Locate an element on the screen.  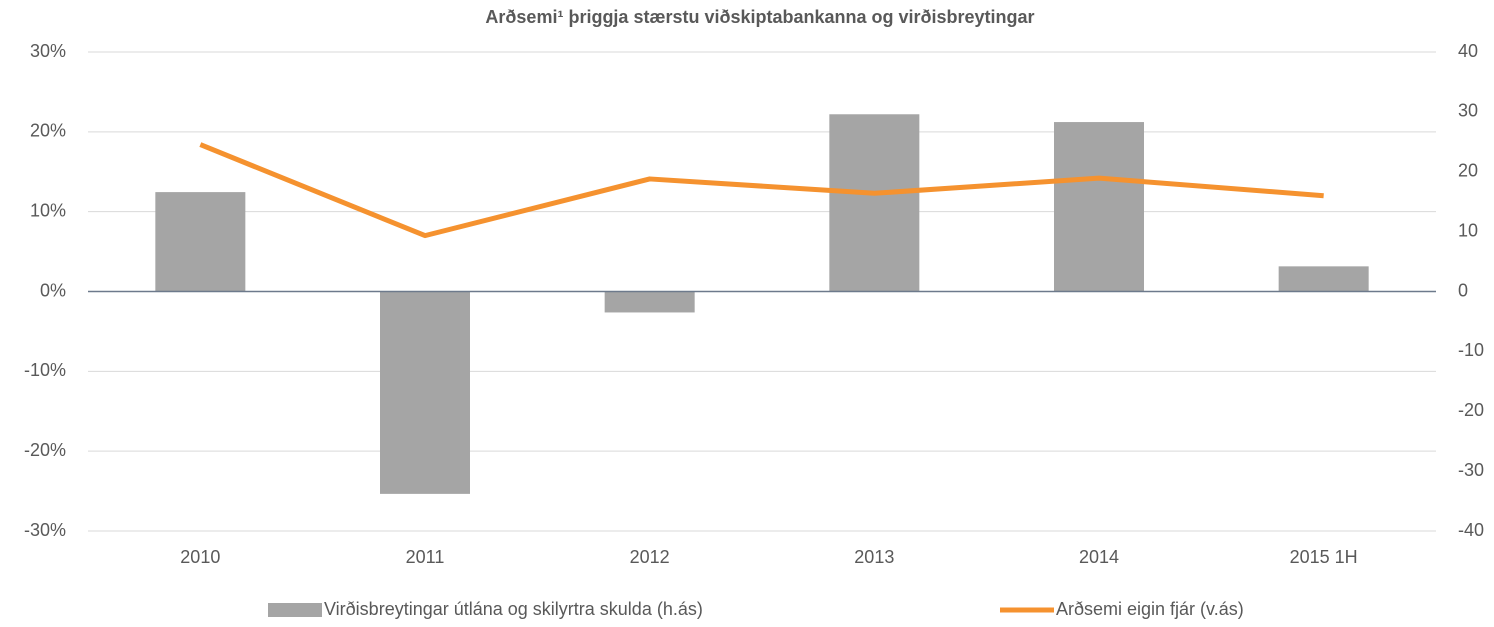
y-tick-label: -10% is located at coordinates (45, 370).